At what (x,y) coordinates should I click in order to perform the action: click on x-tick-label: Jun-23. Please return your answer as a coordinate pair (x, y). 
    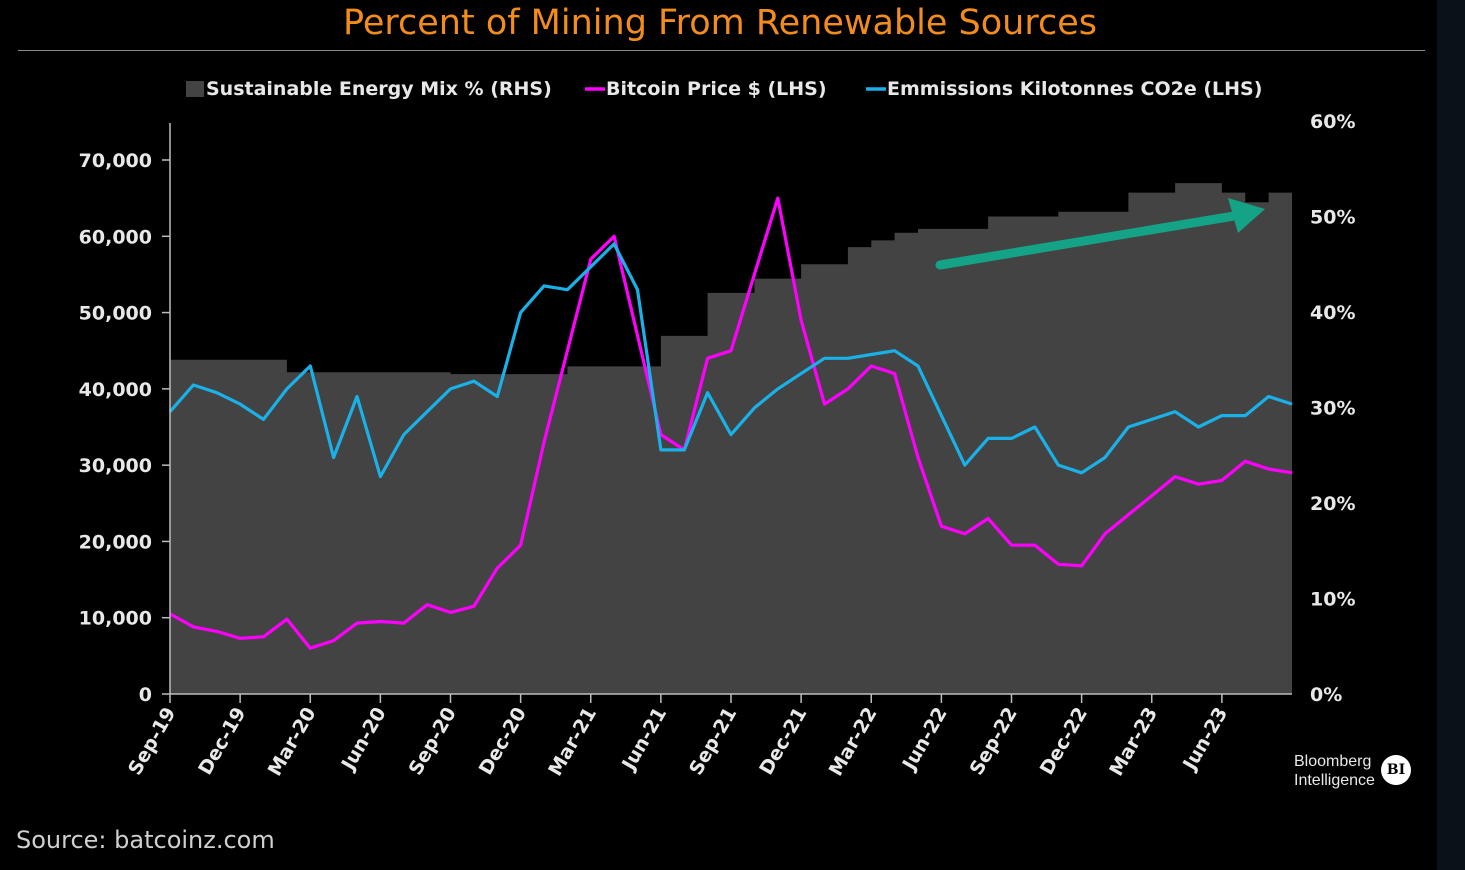
    Looking at the image, I should click on (1205, 740).